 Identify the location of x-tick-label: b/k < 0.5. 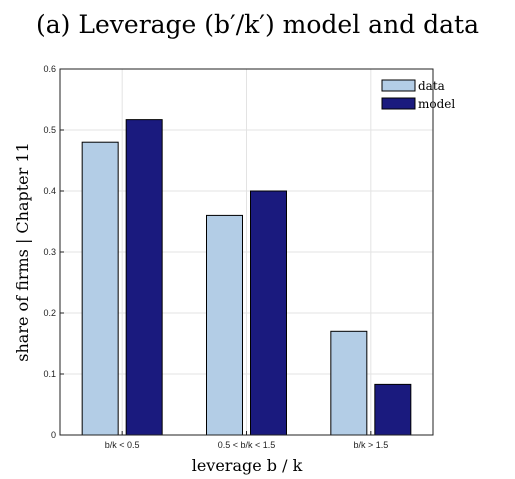
(122, 445).